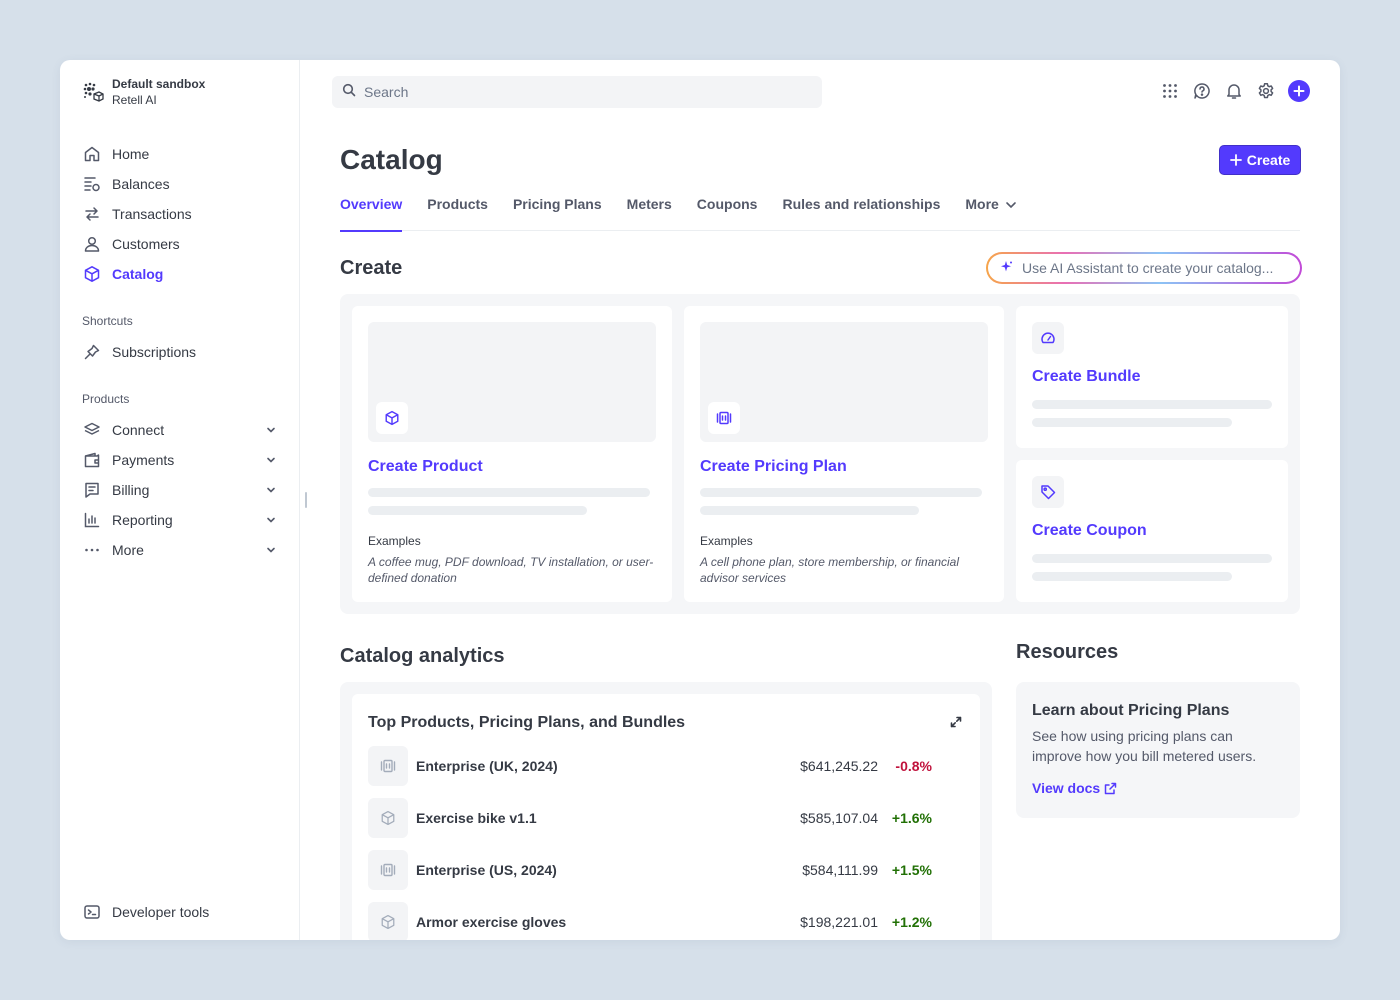  I want to click on top-toolbar, so click(1235, 91).